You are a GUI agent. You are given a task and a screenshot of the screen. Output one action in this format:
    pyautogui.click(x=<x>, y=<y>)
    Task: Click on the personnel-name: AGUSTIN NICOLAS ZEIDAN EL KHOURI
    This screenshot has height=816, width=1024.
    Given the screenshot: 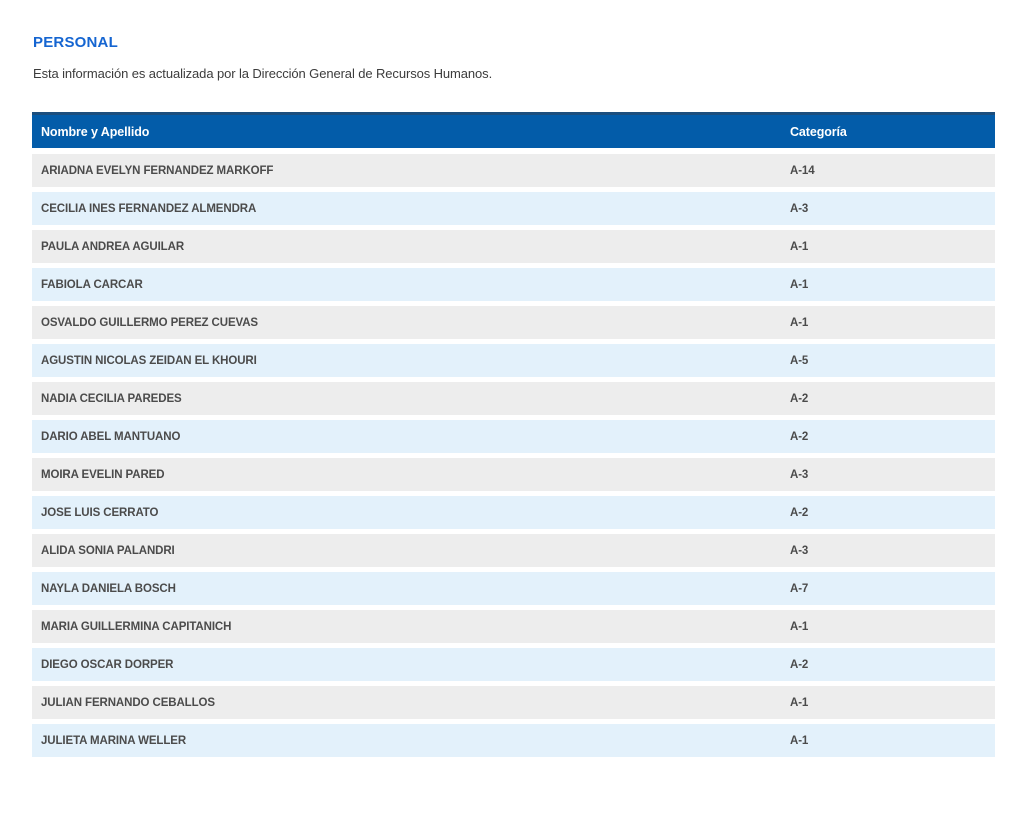 What is the action you would take?
    pyautogui.click(x=149, y=360)
    